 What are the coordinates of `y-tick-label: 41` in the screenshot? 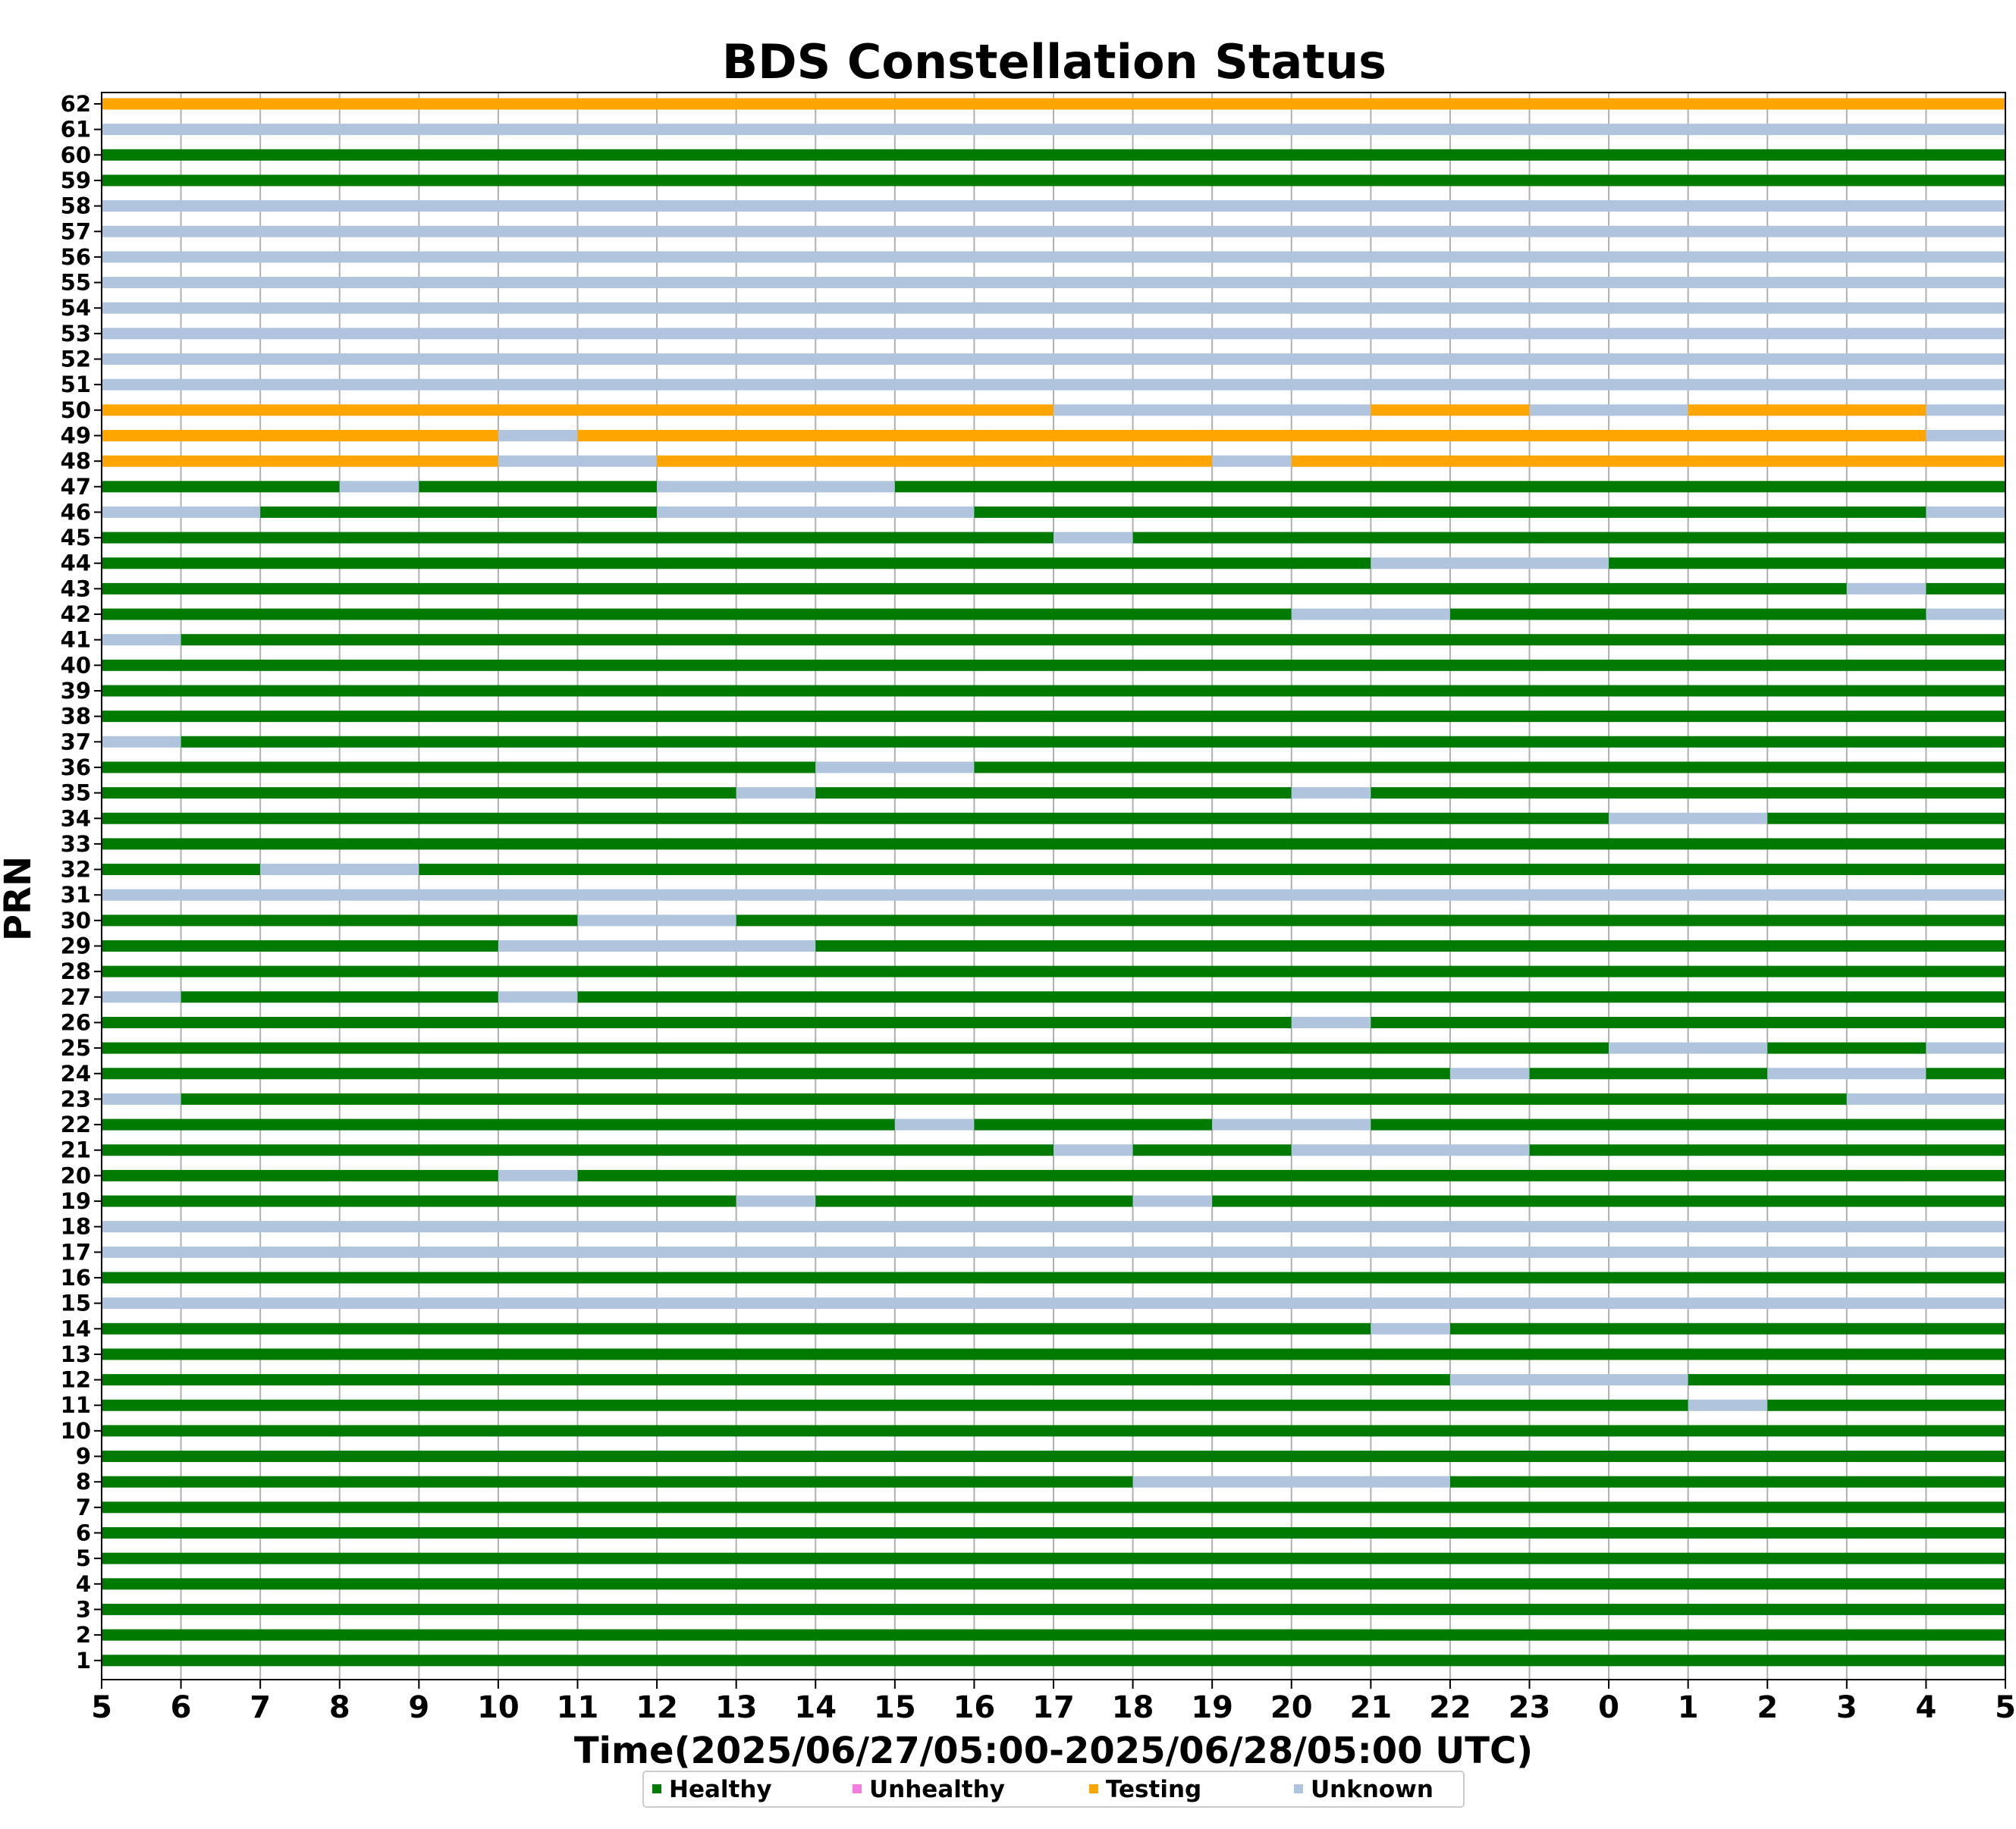 It's located at (76, 640).